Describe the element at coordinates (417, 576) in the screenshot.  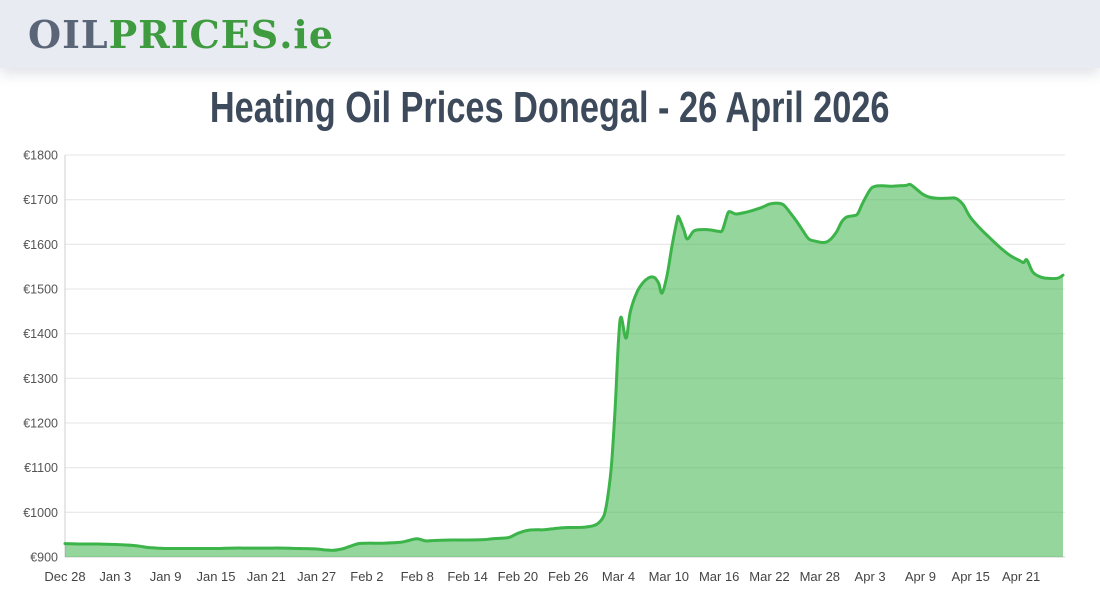
I see `x-tick-label: Feb 8` at that location.